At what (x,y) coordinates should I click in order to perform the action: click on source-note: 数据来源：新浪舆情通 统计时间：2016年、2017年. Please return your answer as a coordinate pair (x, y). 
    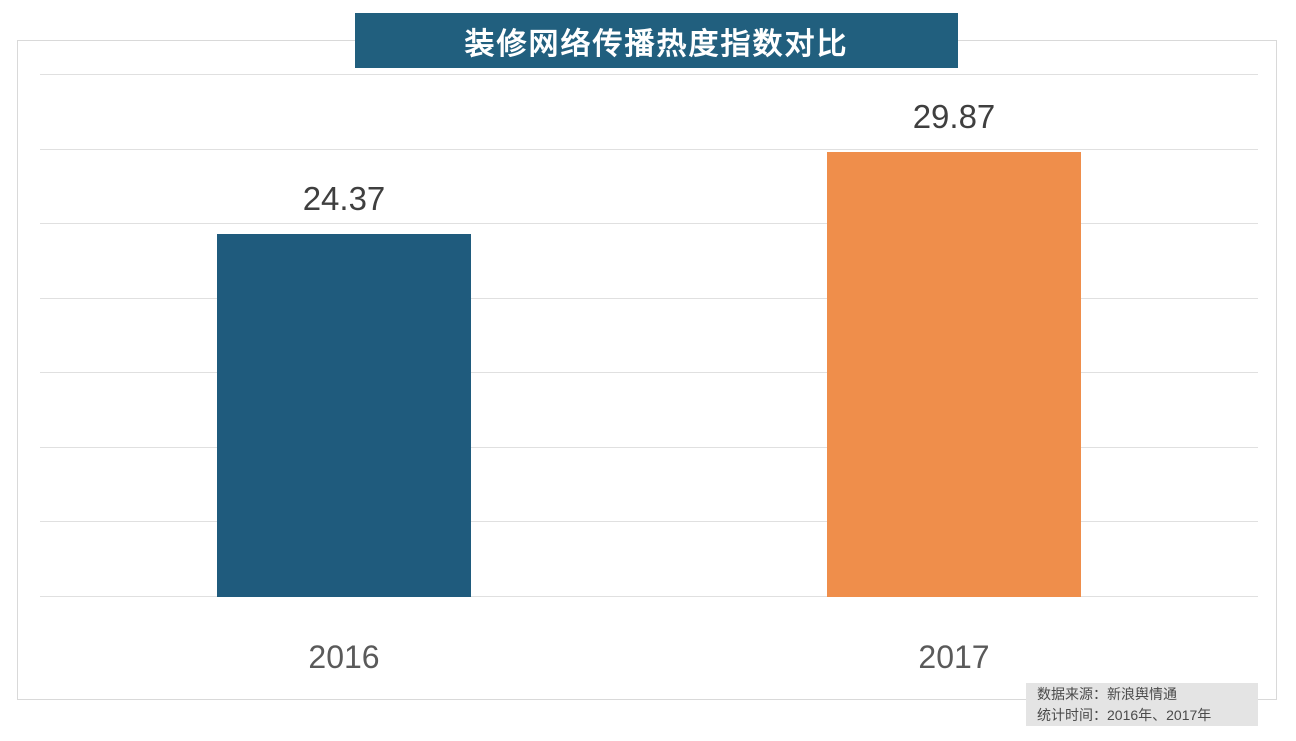
    Looking at the image, I should click on (1142, 704).